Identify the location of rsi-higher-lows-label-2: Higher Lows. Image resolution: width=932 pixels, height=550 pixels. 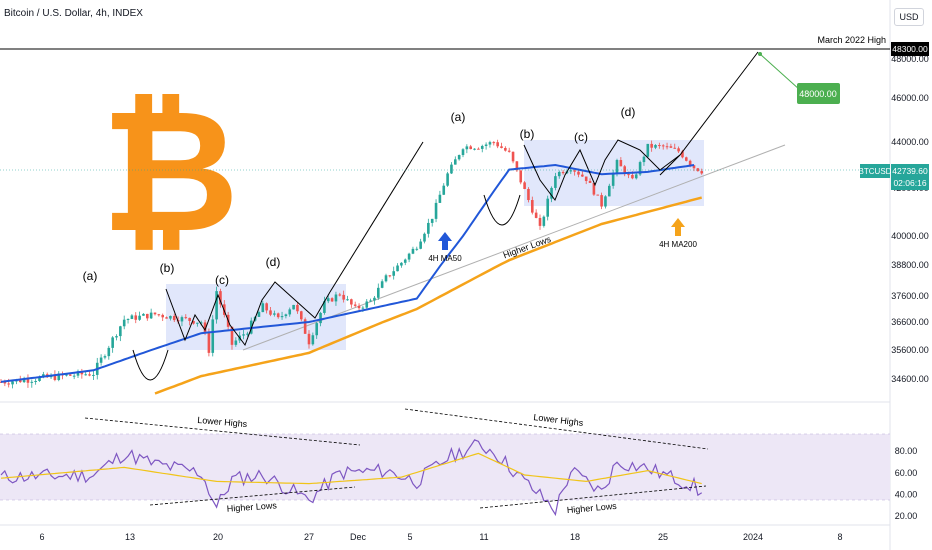
(591, 508).